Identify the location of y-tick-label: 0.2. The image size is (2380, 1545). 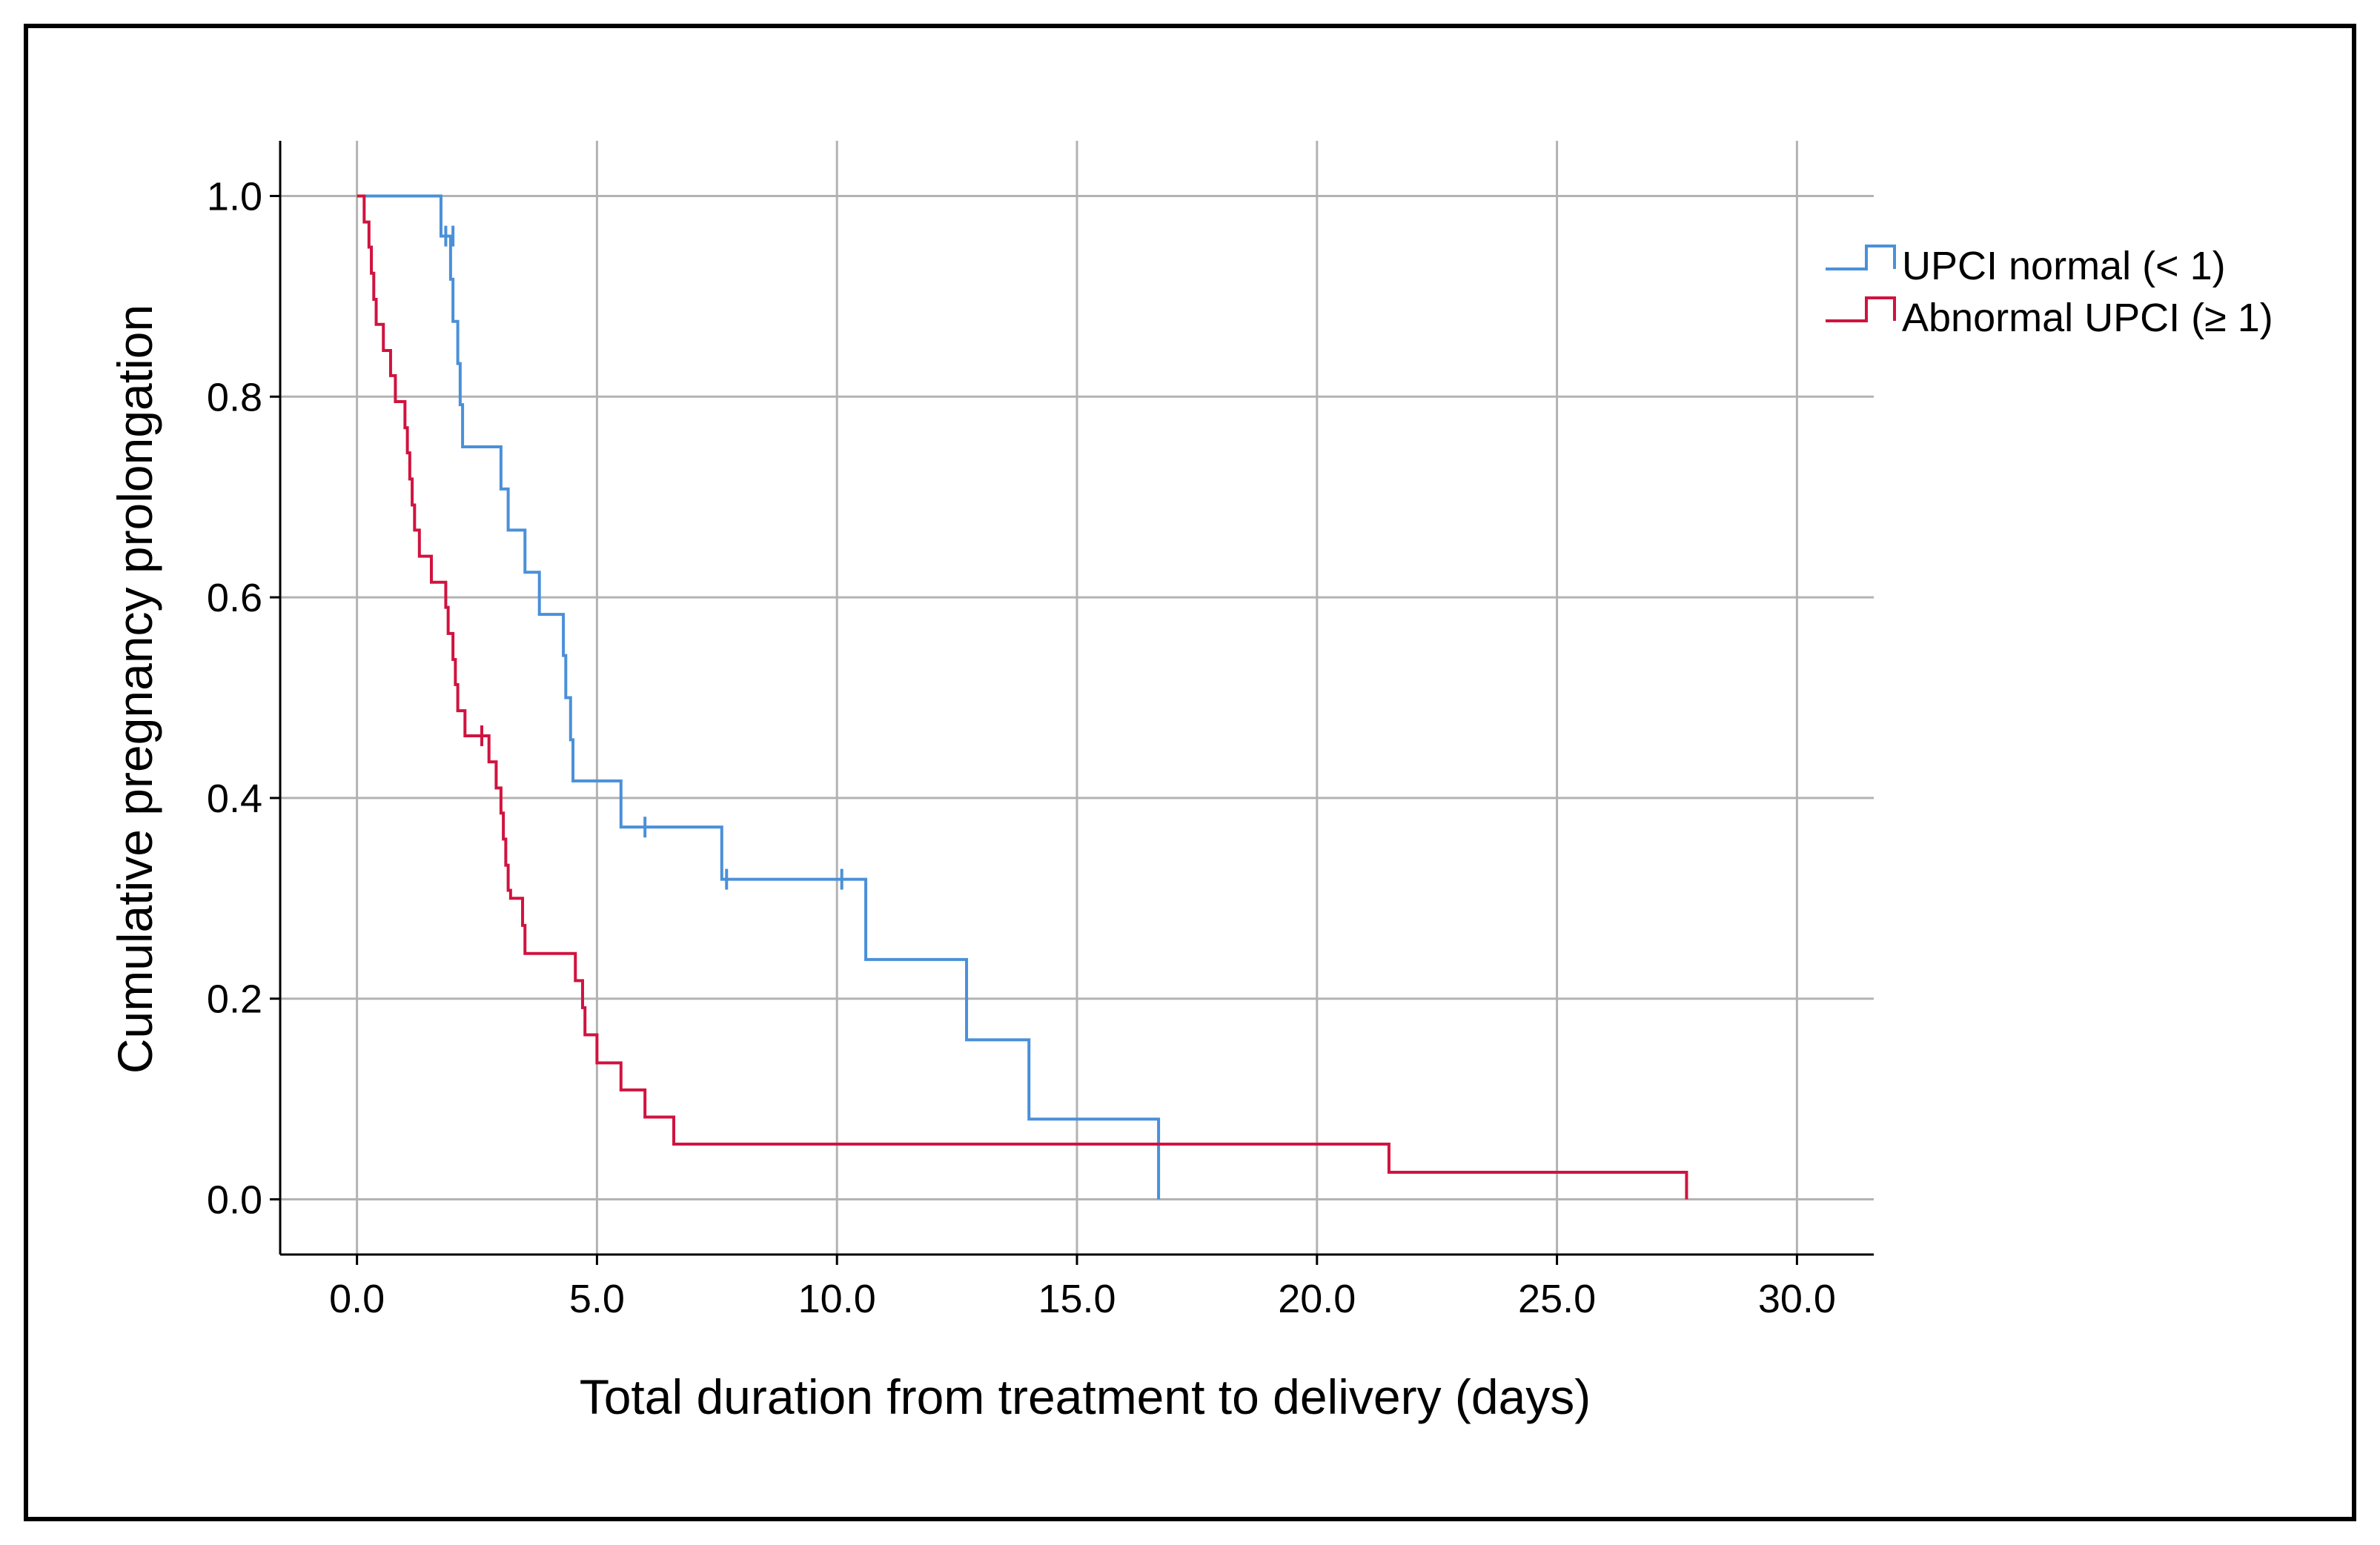
(235, 999).